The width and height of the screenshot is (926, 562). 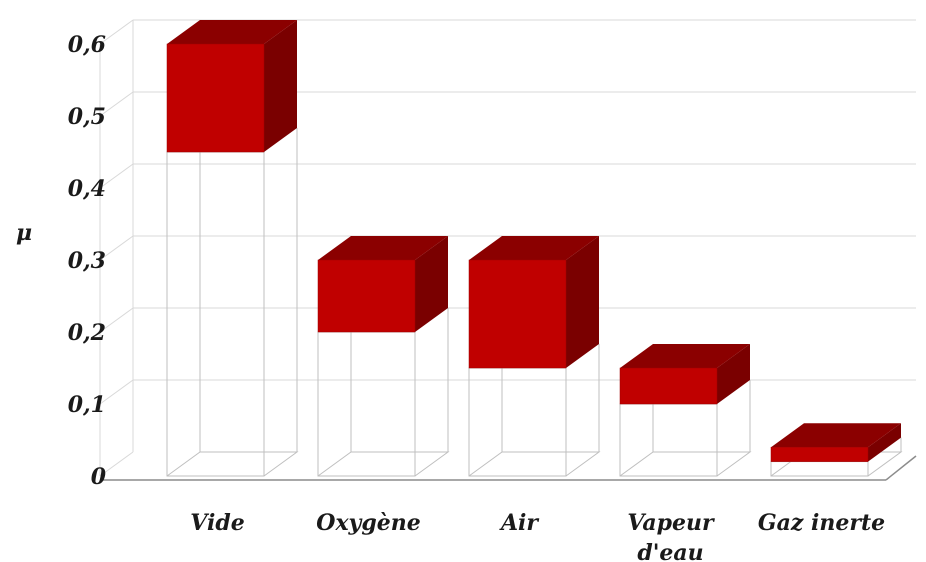 What do you see at coordinates (368, 523) in the screenshot?
I see `x-category-label: Oxygène` at bounding box center [368, 523].